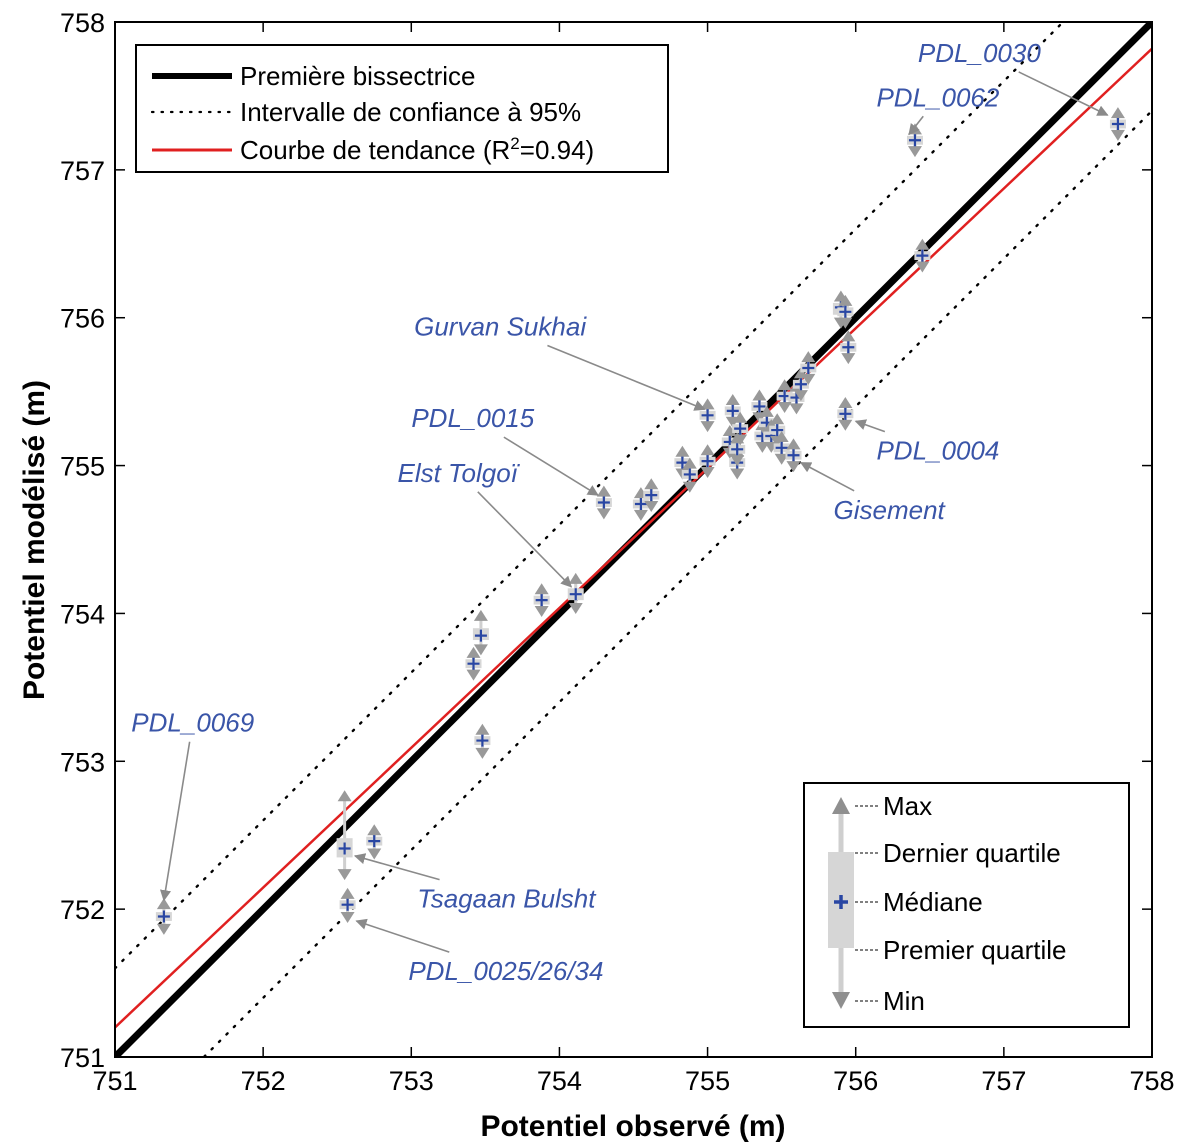  Describe the element at coordinates (458, 473) in the screenshot. I see `annotation-label: Elst Tolgoï` at that location.